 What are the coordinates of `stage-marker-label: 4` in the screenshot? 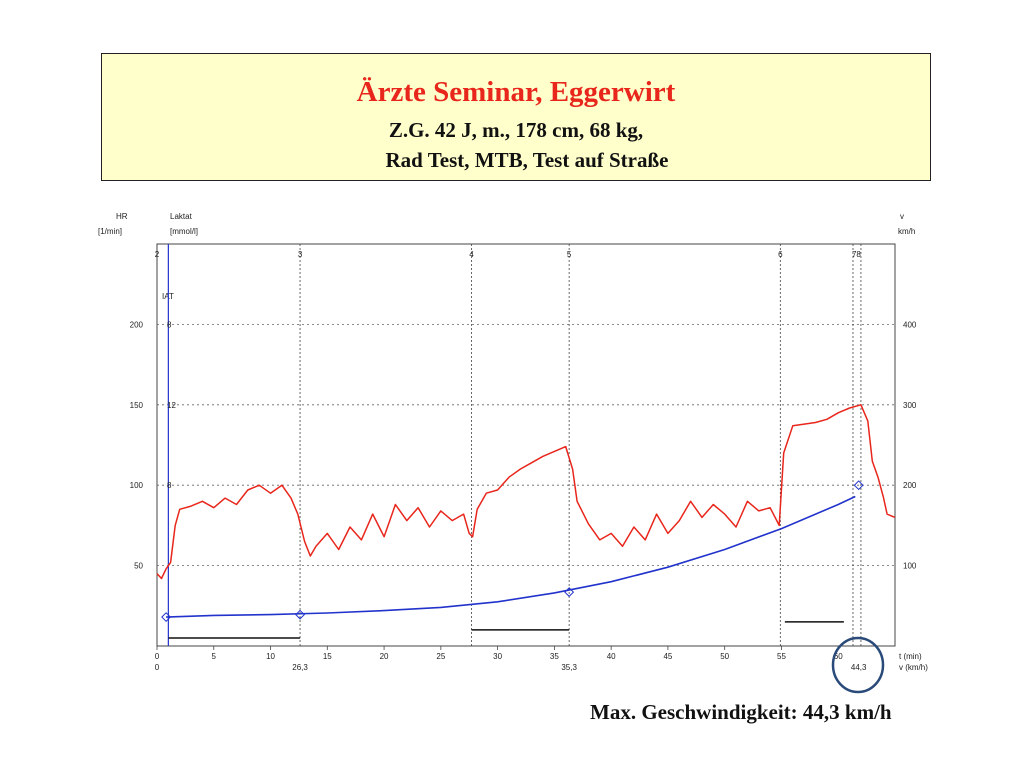 It's located at (471, 254).